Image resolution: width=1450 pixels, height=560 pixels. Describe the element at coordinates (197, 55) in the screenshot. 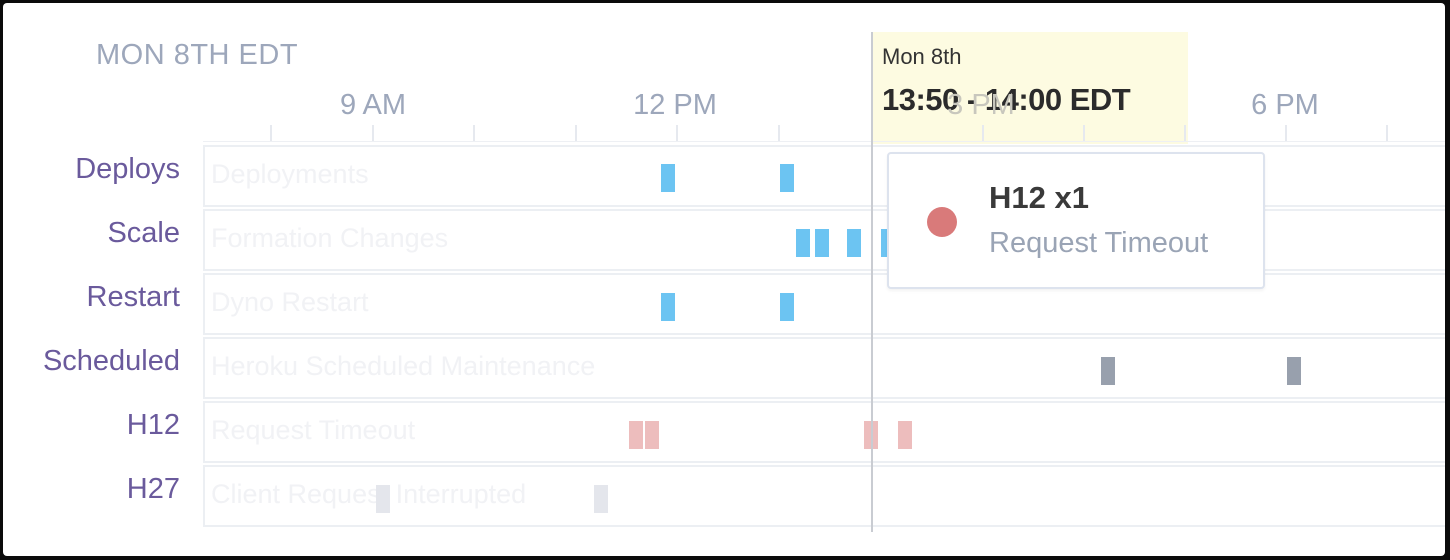

I see `date-label: MON 8TH EDT` at that location.